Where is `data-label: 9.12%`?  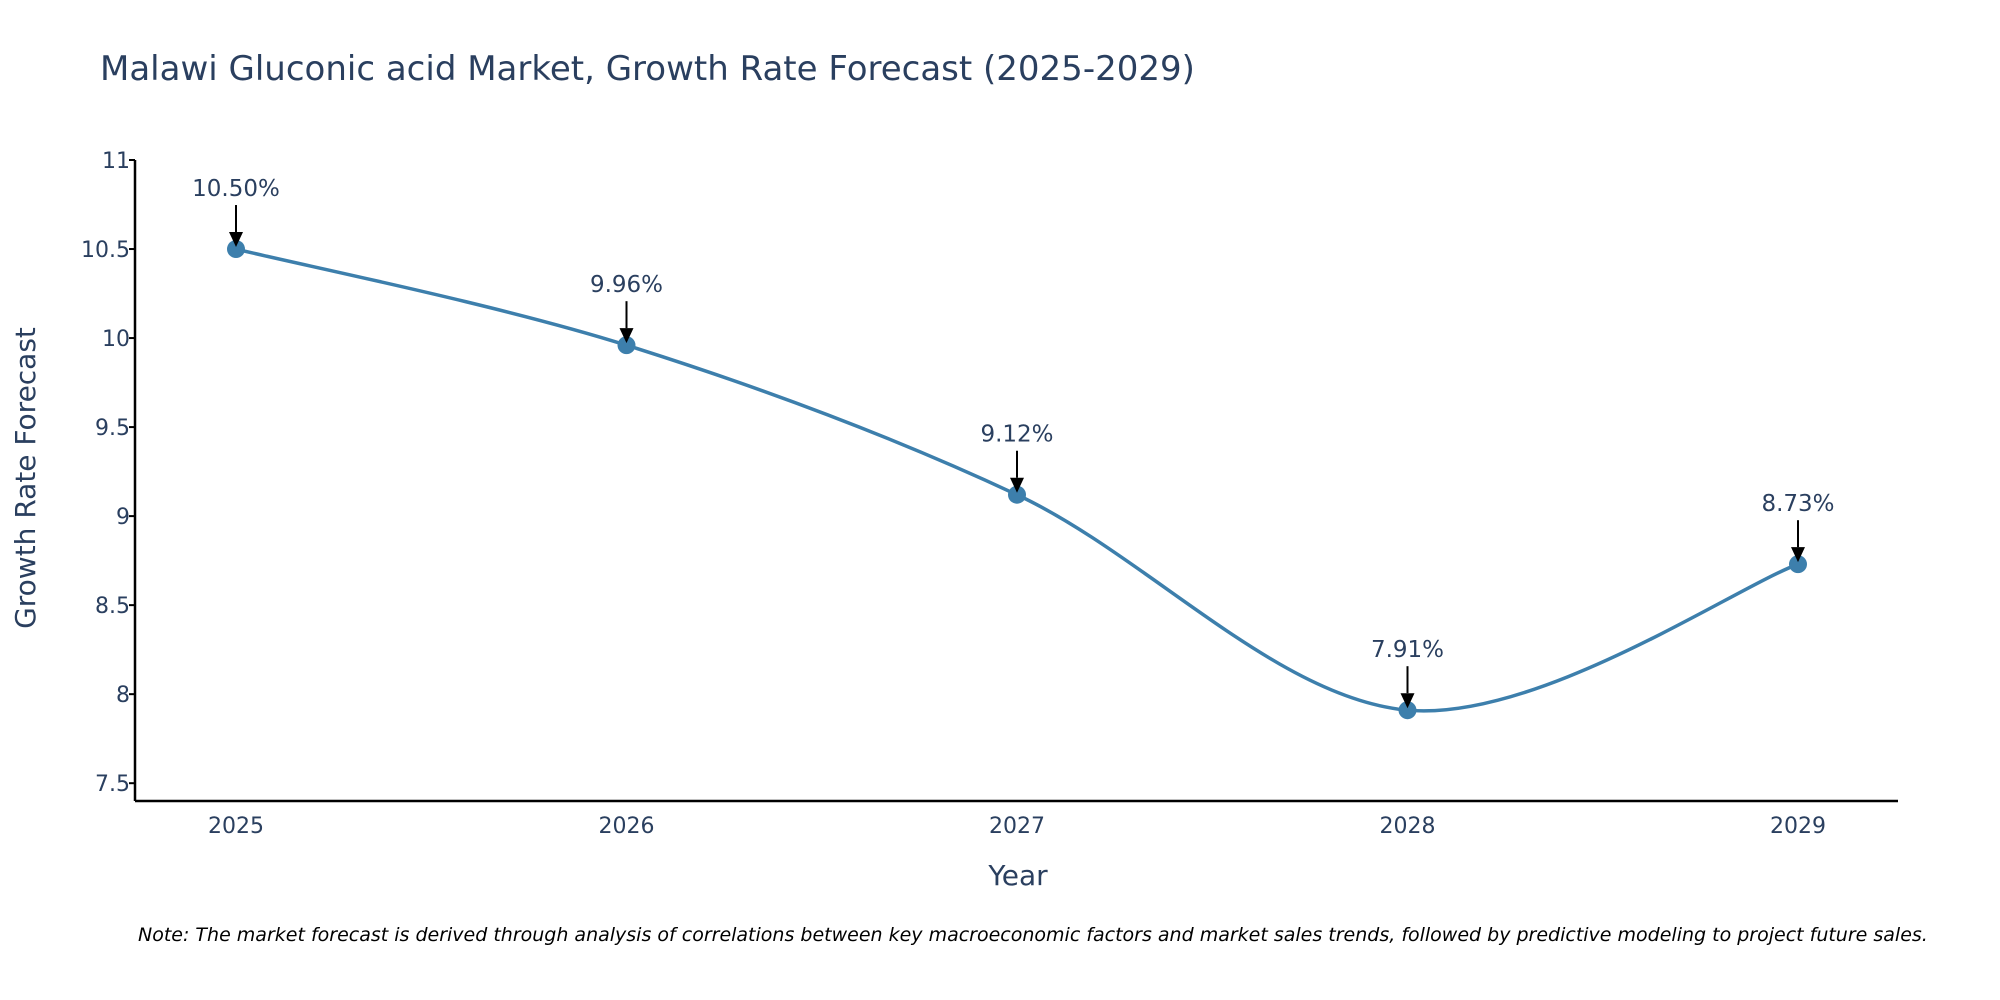
data-label: 9.12% is located at coordinates (1016, 435).